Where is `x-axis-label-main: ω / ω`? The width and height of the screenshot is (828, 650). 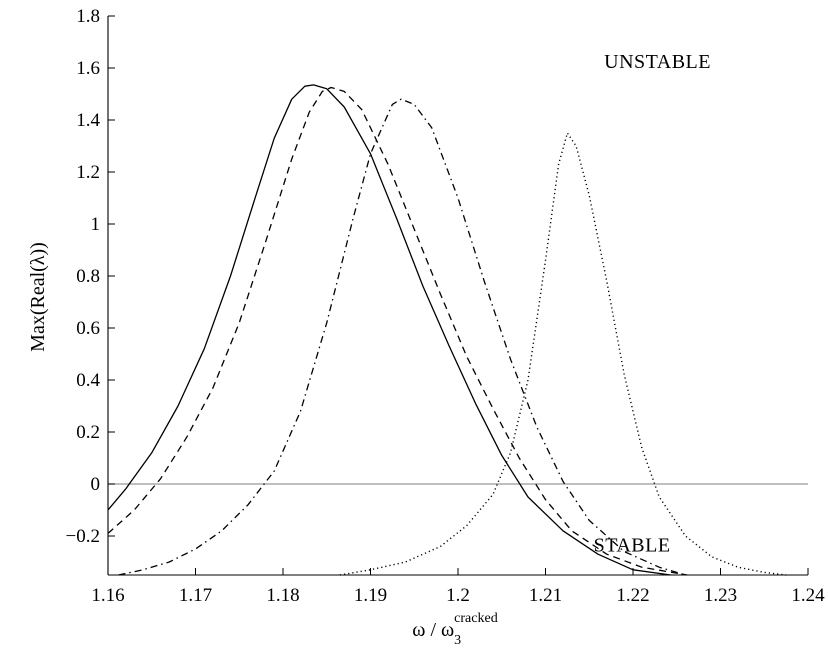 x-axis-label-main: ω / ω is located at coordinates (433, 630).